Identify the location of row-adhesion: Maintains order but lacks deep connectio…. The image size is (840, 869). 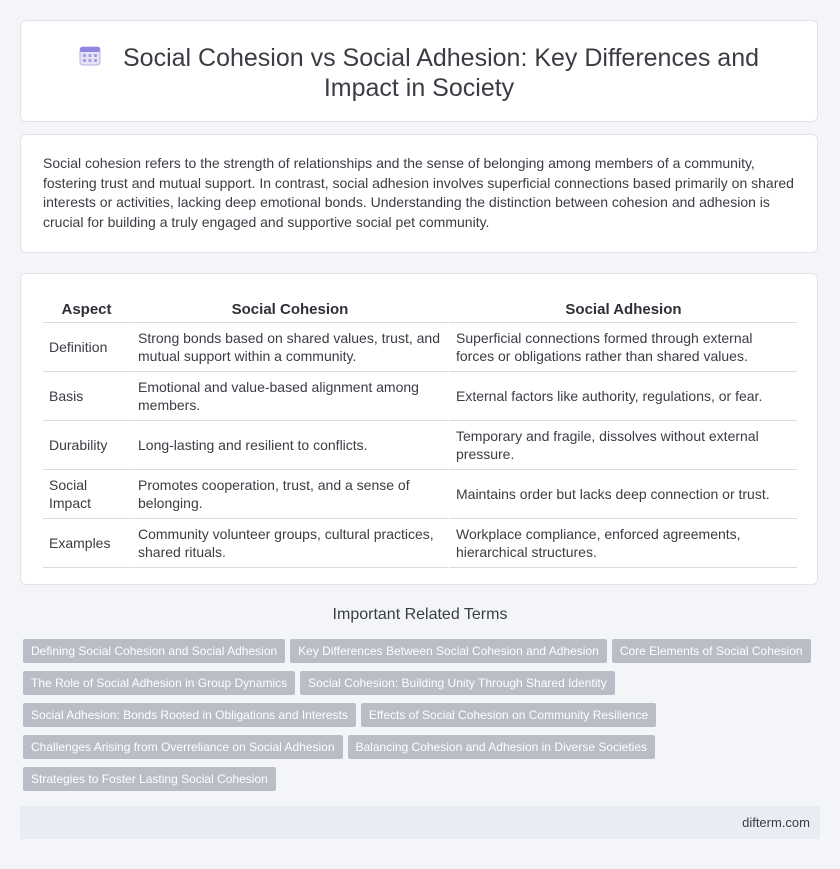
(622, 494).